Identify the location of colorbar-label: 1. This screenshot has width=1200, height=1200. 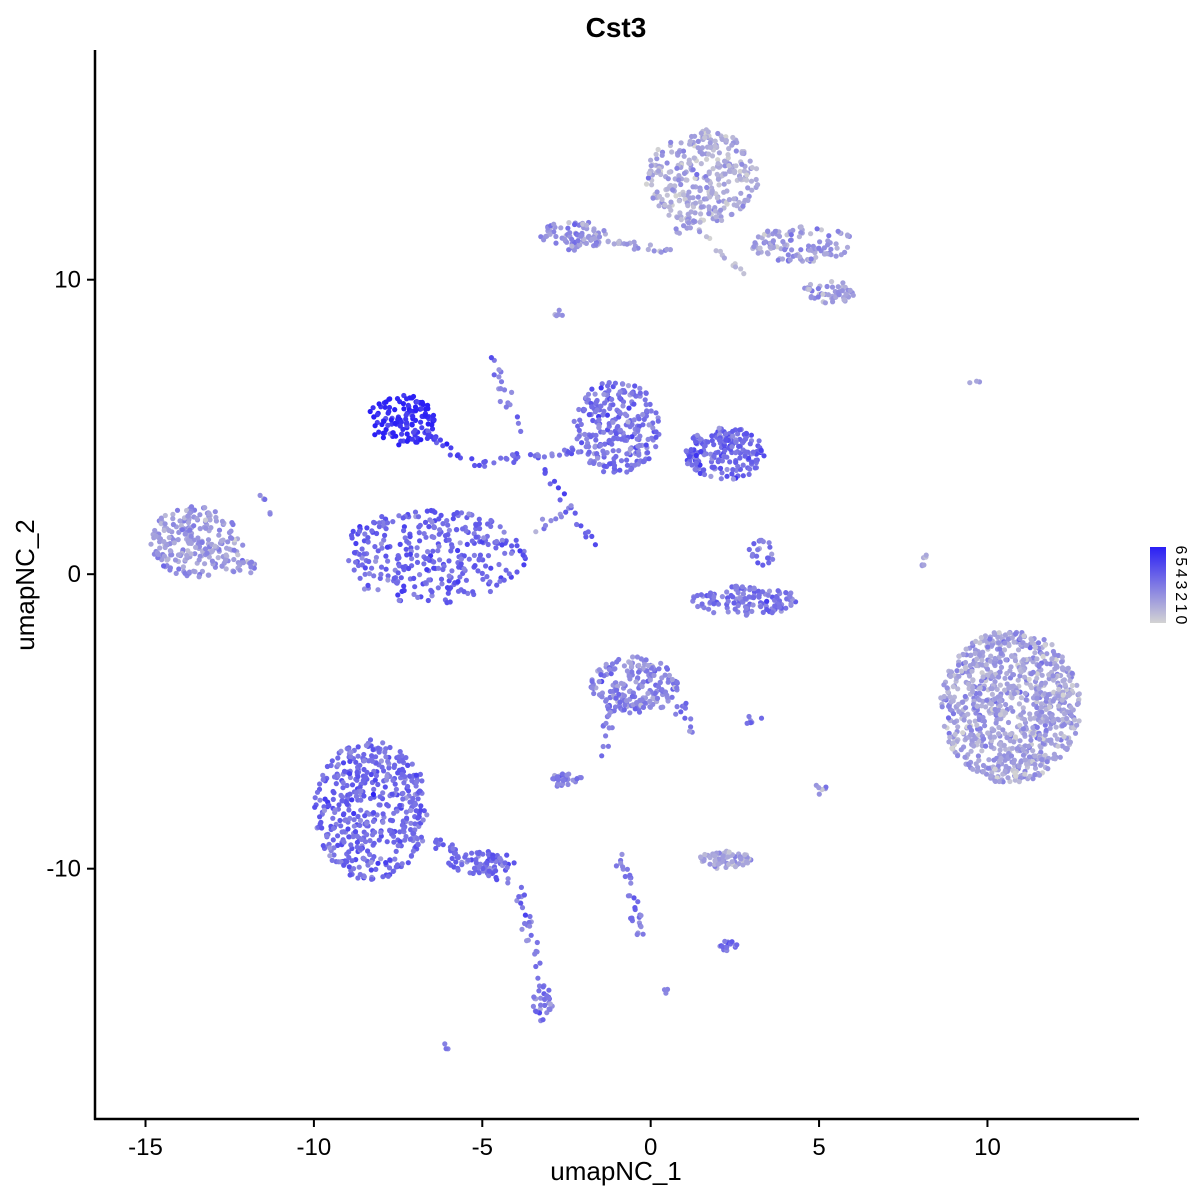
(1180, 608).